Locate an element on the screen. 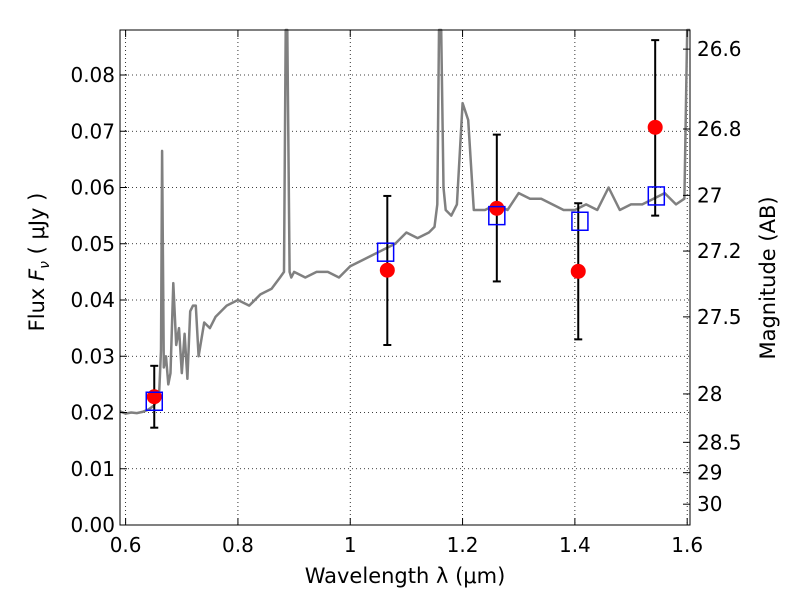  y-axis-label: Flux Fν ( μJy ) is located at coordinates (39, 262).